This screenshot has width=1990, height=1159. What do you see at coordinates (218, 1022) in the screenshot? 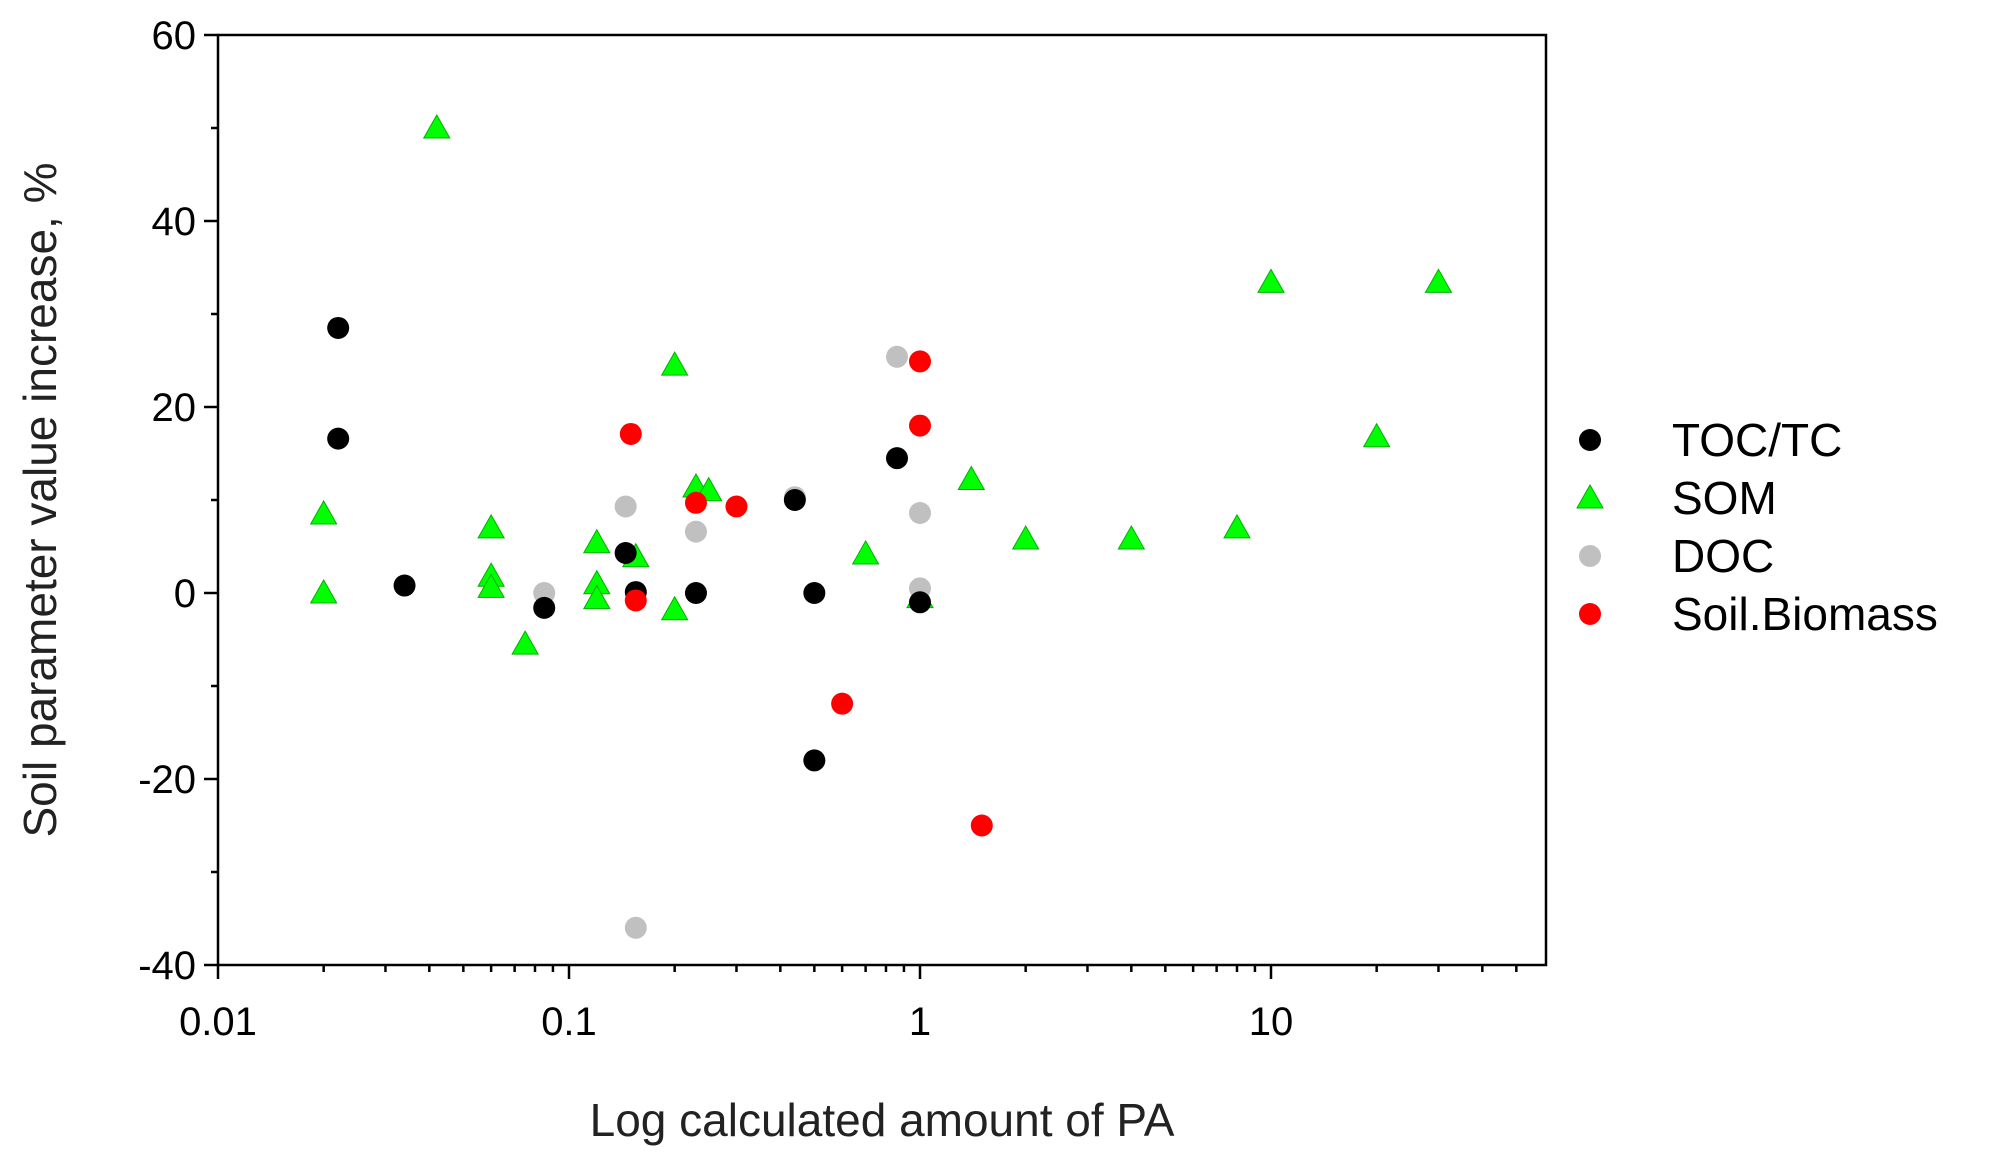
I see `x-tick-label: 0.01` at bounding box center [218, 1022].